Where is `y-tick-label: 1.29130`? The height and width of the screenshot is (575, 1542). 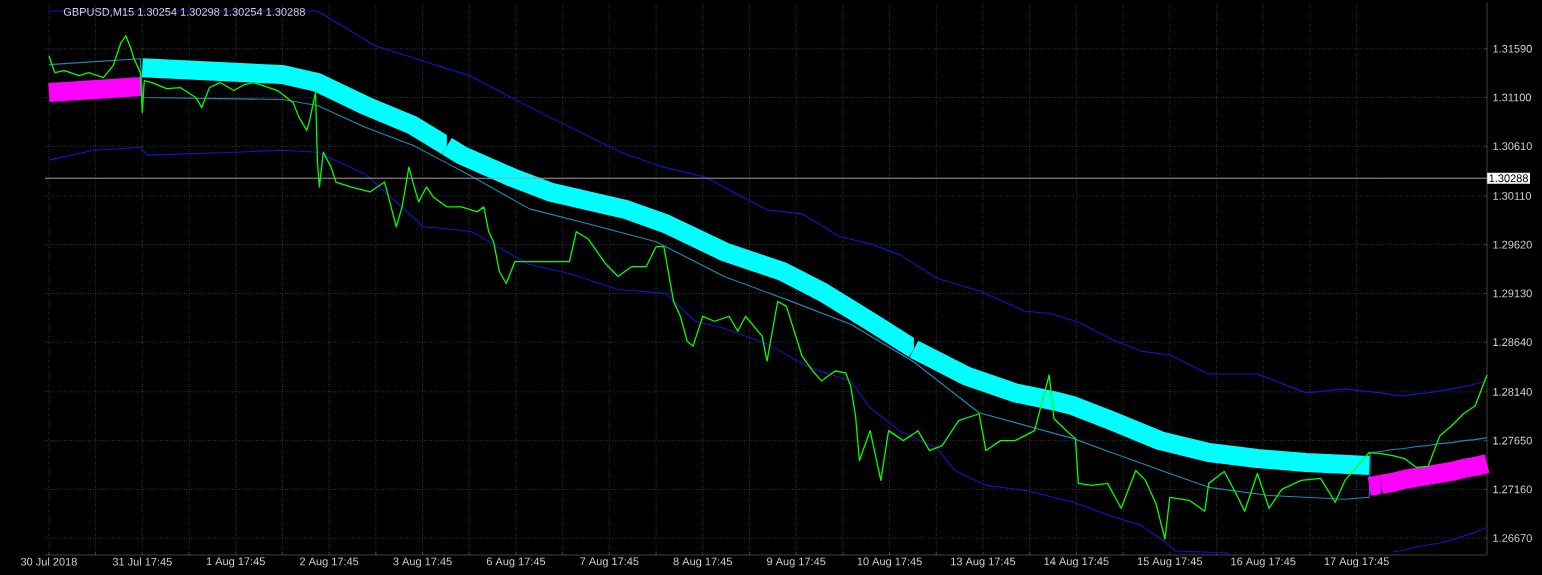 y-tick-label: 1.29130 is located at coordinates (1512, 293).